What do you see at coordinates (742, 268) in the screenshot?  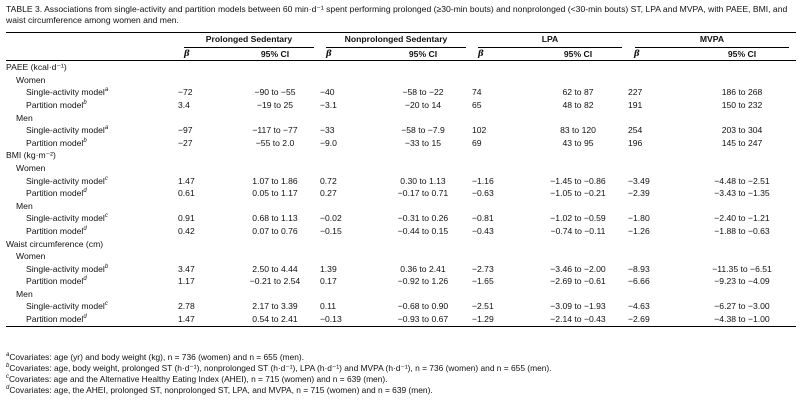 I see `ci-cell: −11.35 to −6.51` at bounding box center [742, 268].